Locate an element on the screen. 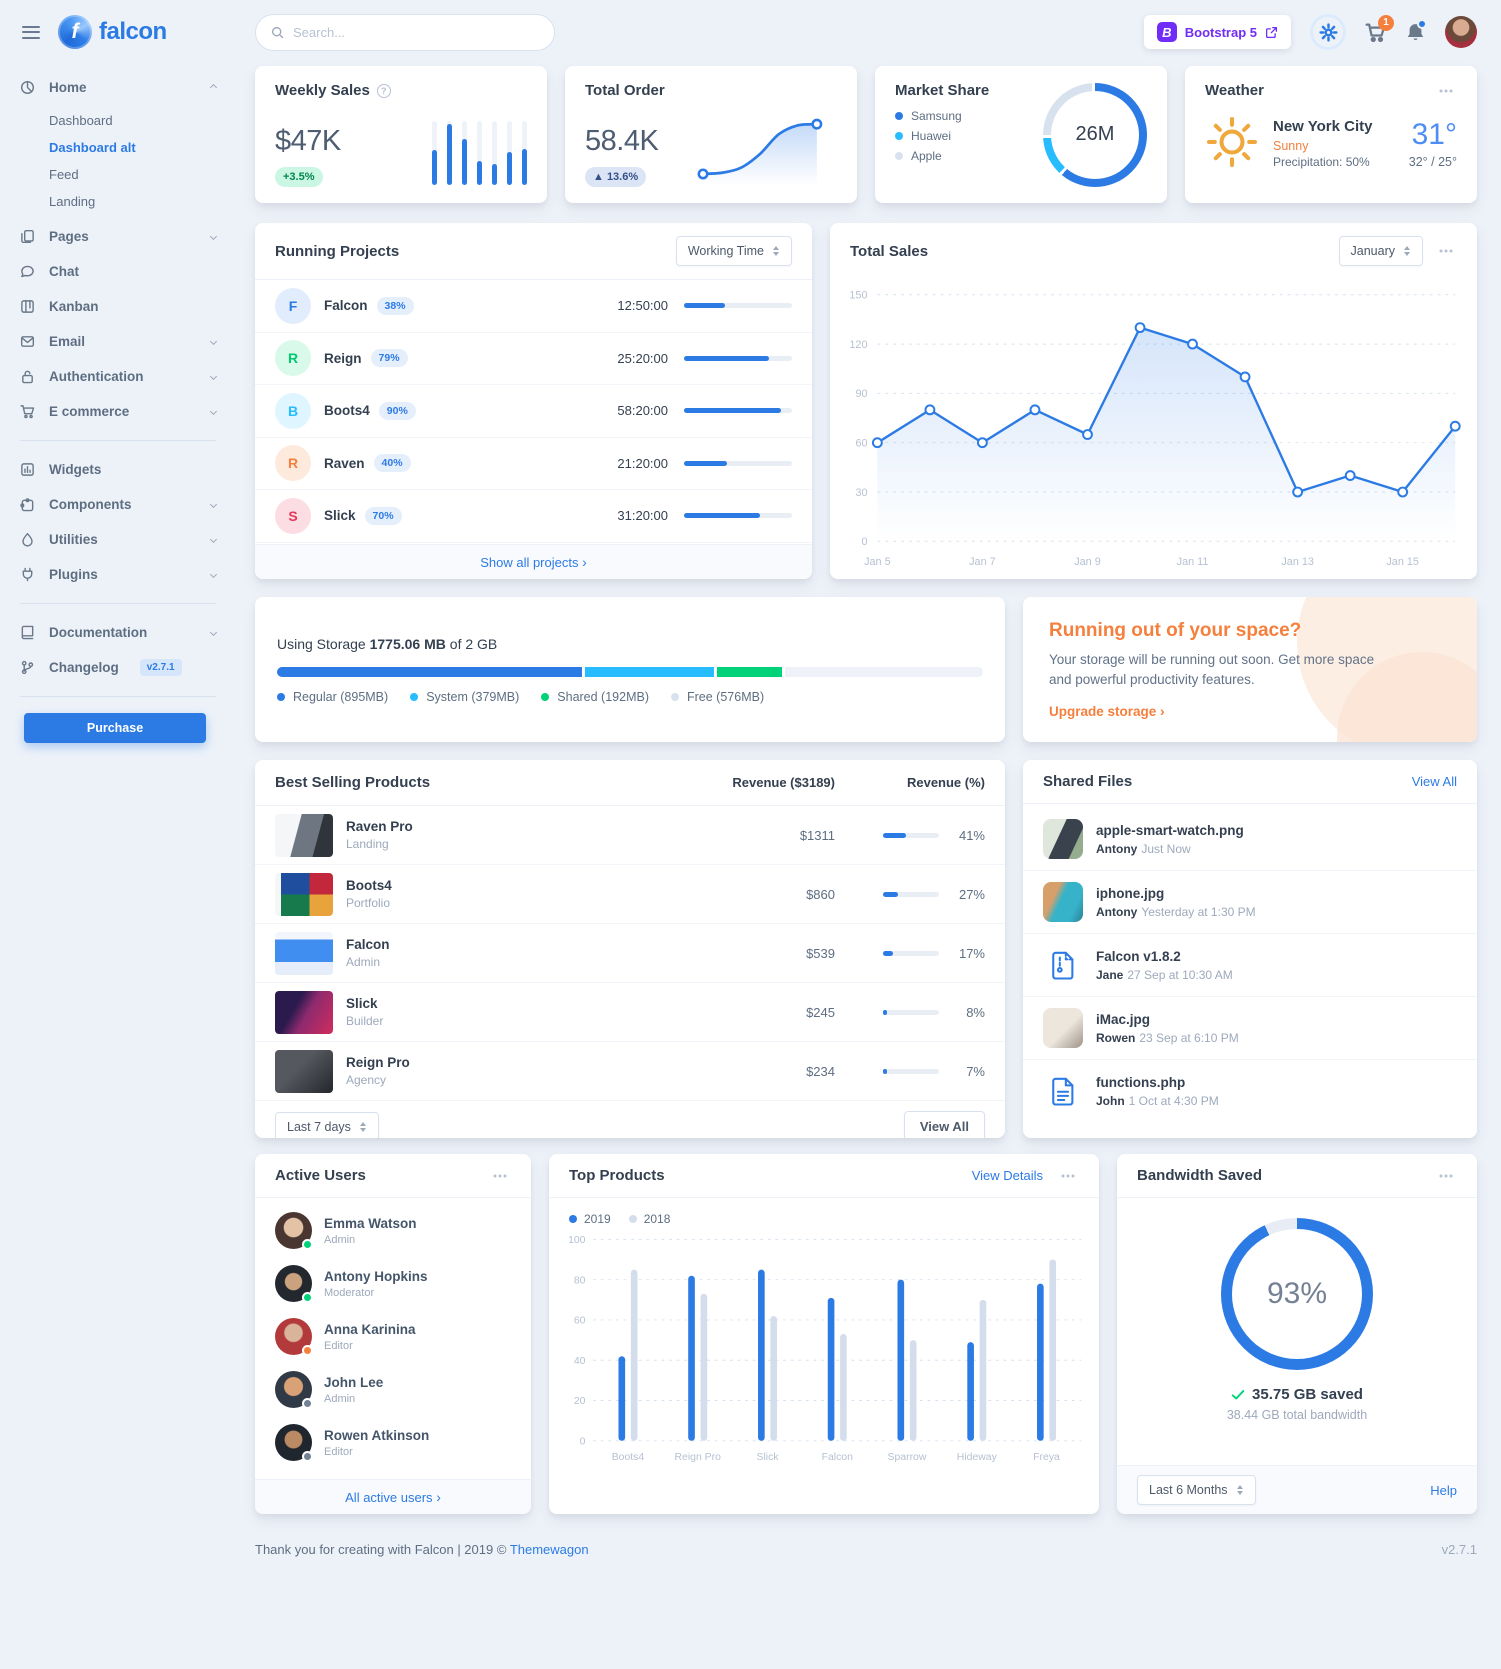 Image resolution: width=1501 pixels, height=1669 pixels. sidebar-item-home: Home is located at coordinates (122, 87).